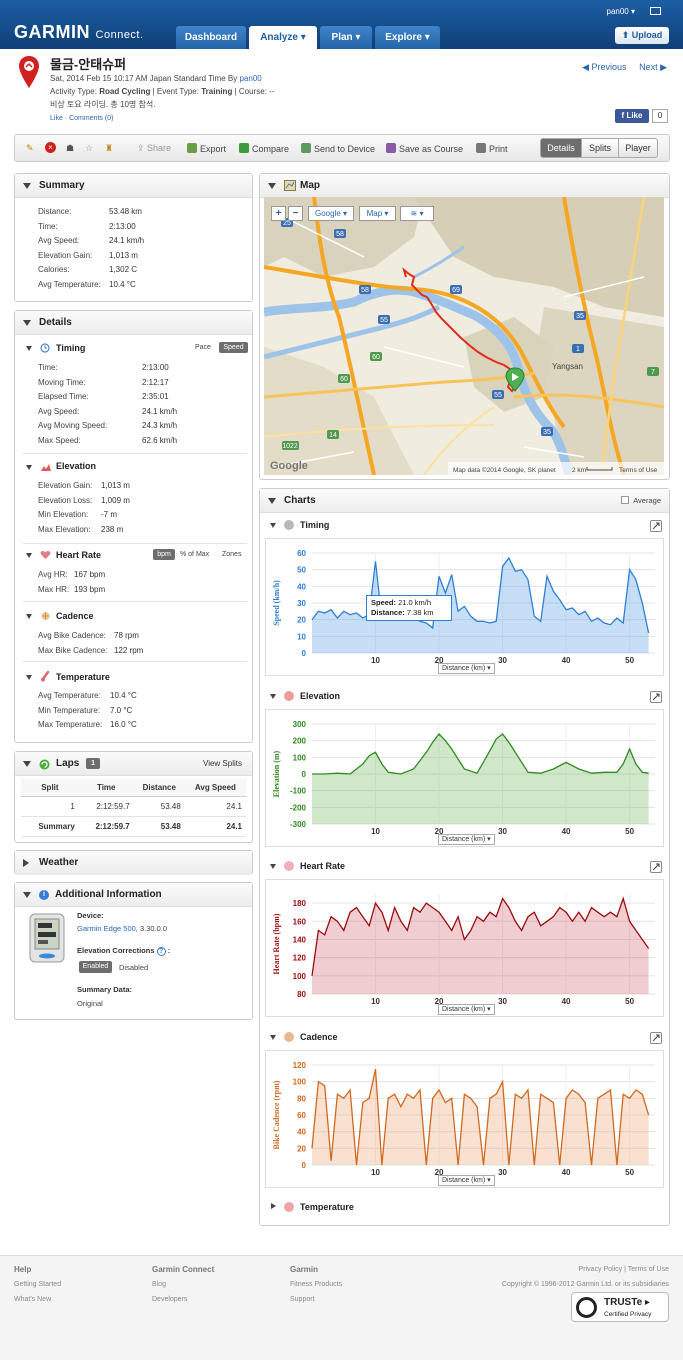 Image resolution: width=683 pixels, height=1360 pixels. What do you see at coordinates (29, 555) in the screenshot?
I see `hr-collapse-icon` at bounding box center [29, 555].